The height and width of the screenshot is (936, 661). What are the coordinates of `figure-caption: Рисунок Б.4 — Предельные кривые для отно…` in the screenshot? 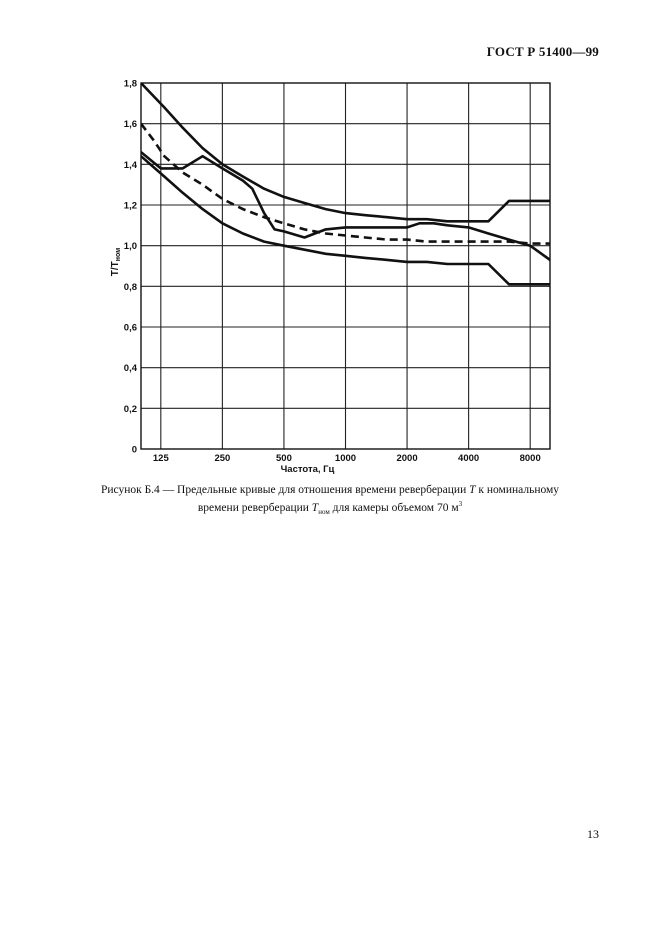 It's located at (330, 501).